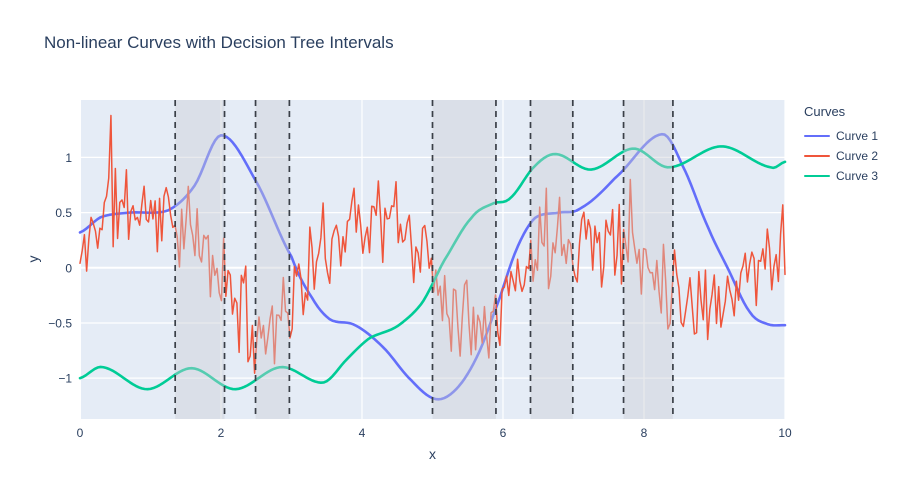 The image size is (900, 500). I want to click on y-tick-label: −0.5, so click(60, 323).